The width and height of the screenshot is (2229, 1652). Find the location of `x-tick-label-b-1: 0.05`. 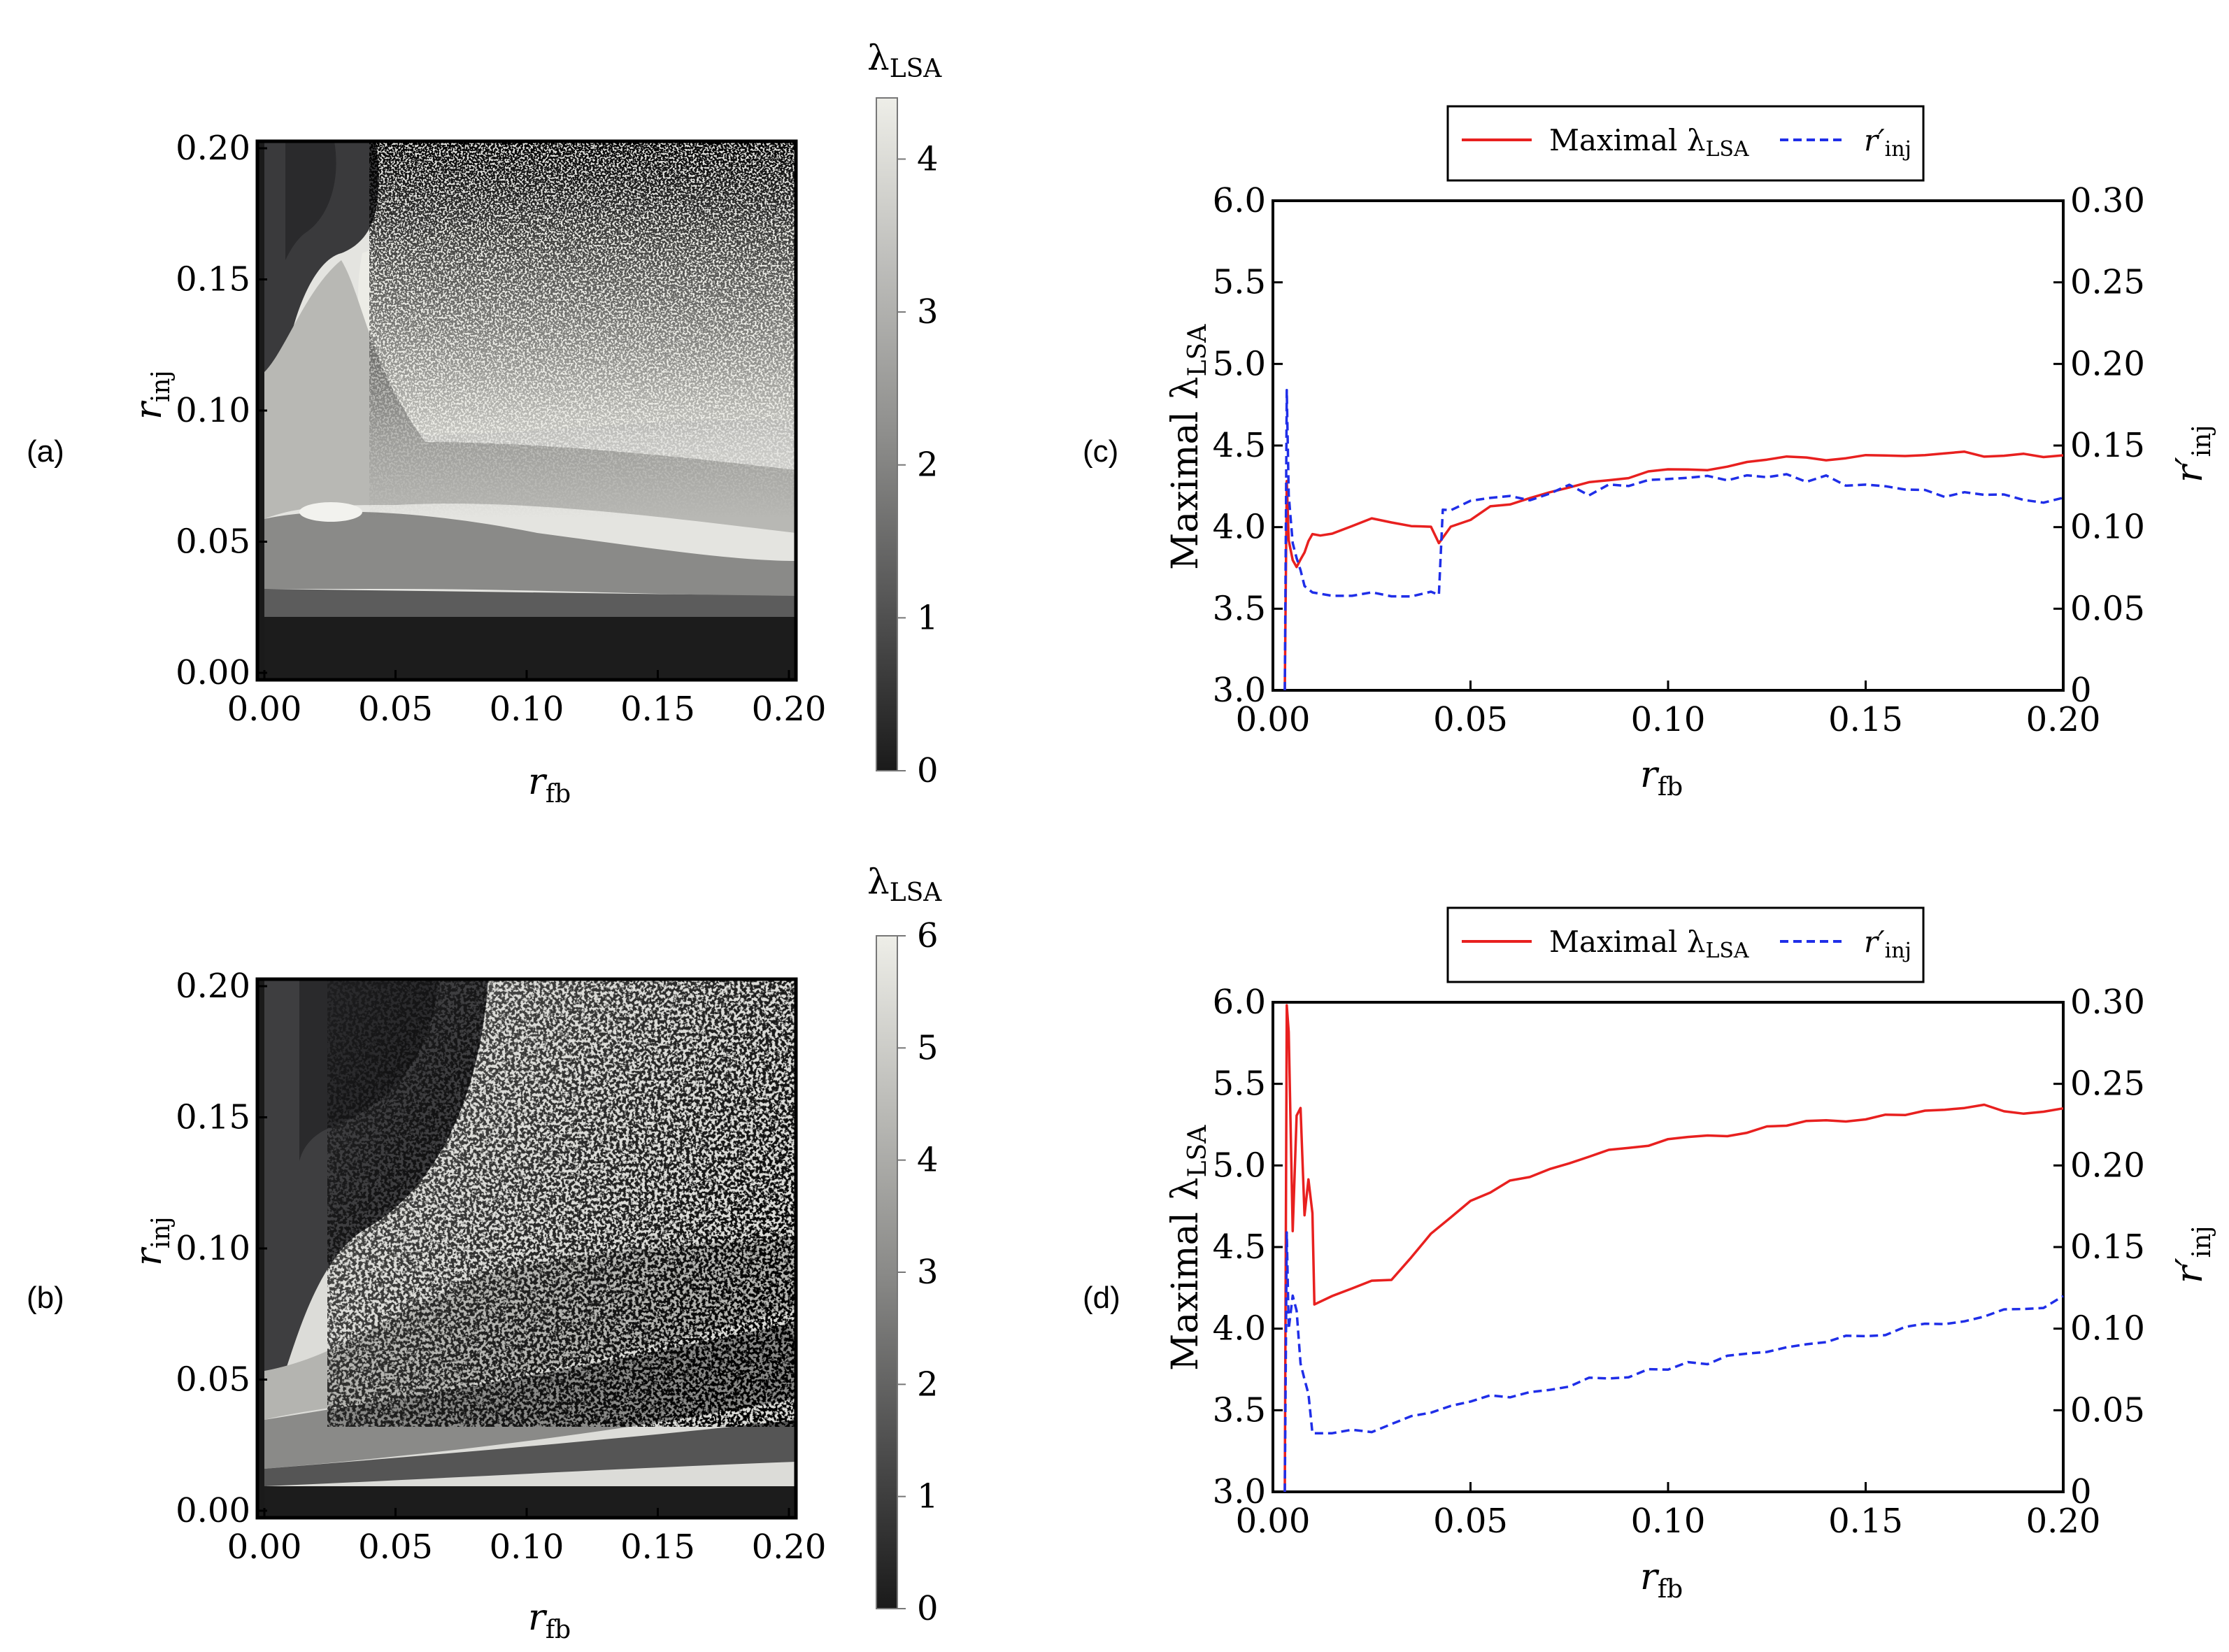

x-tick-label-b-1: 0.05 is located at coordinates (395, 1547).